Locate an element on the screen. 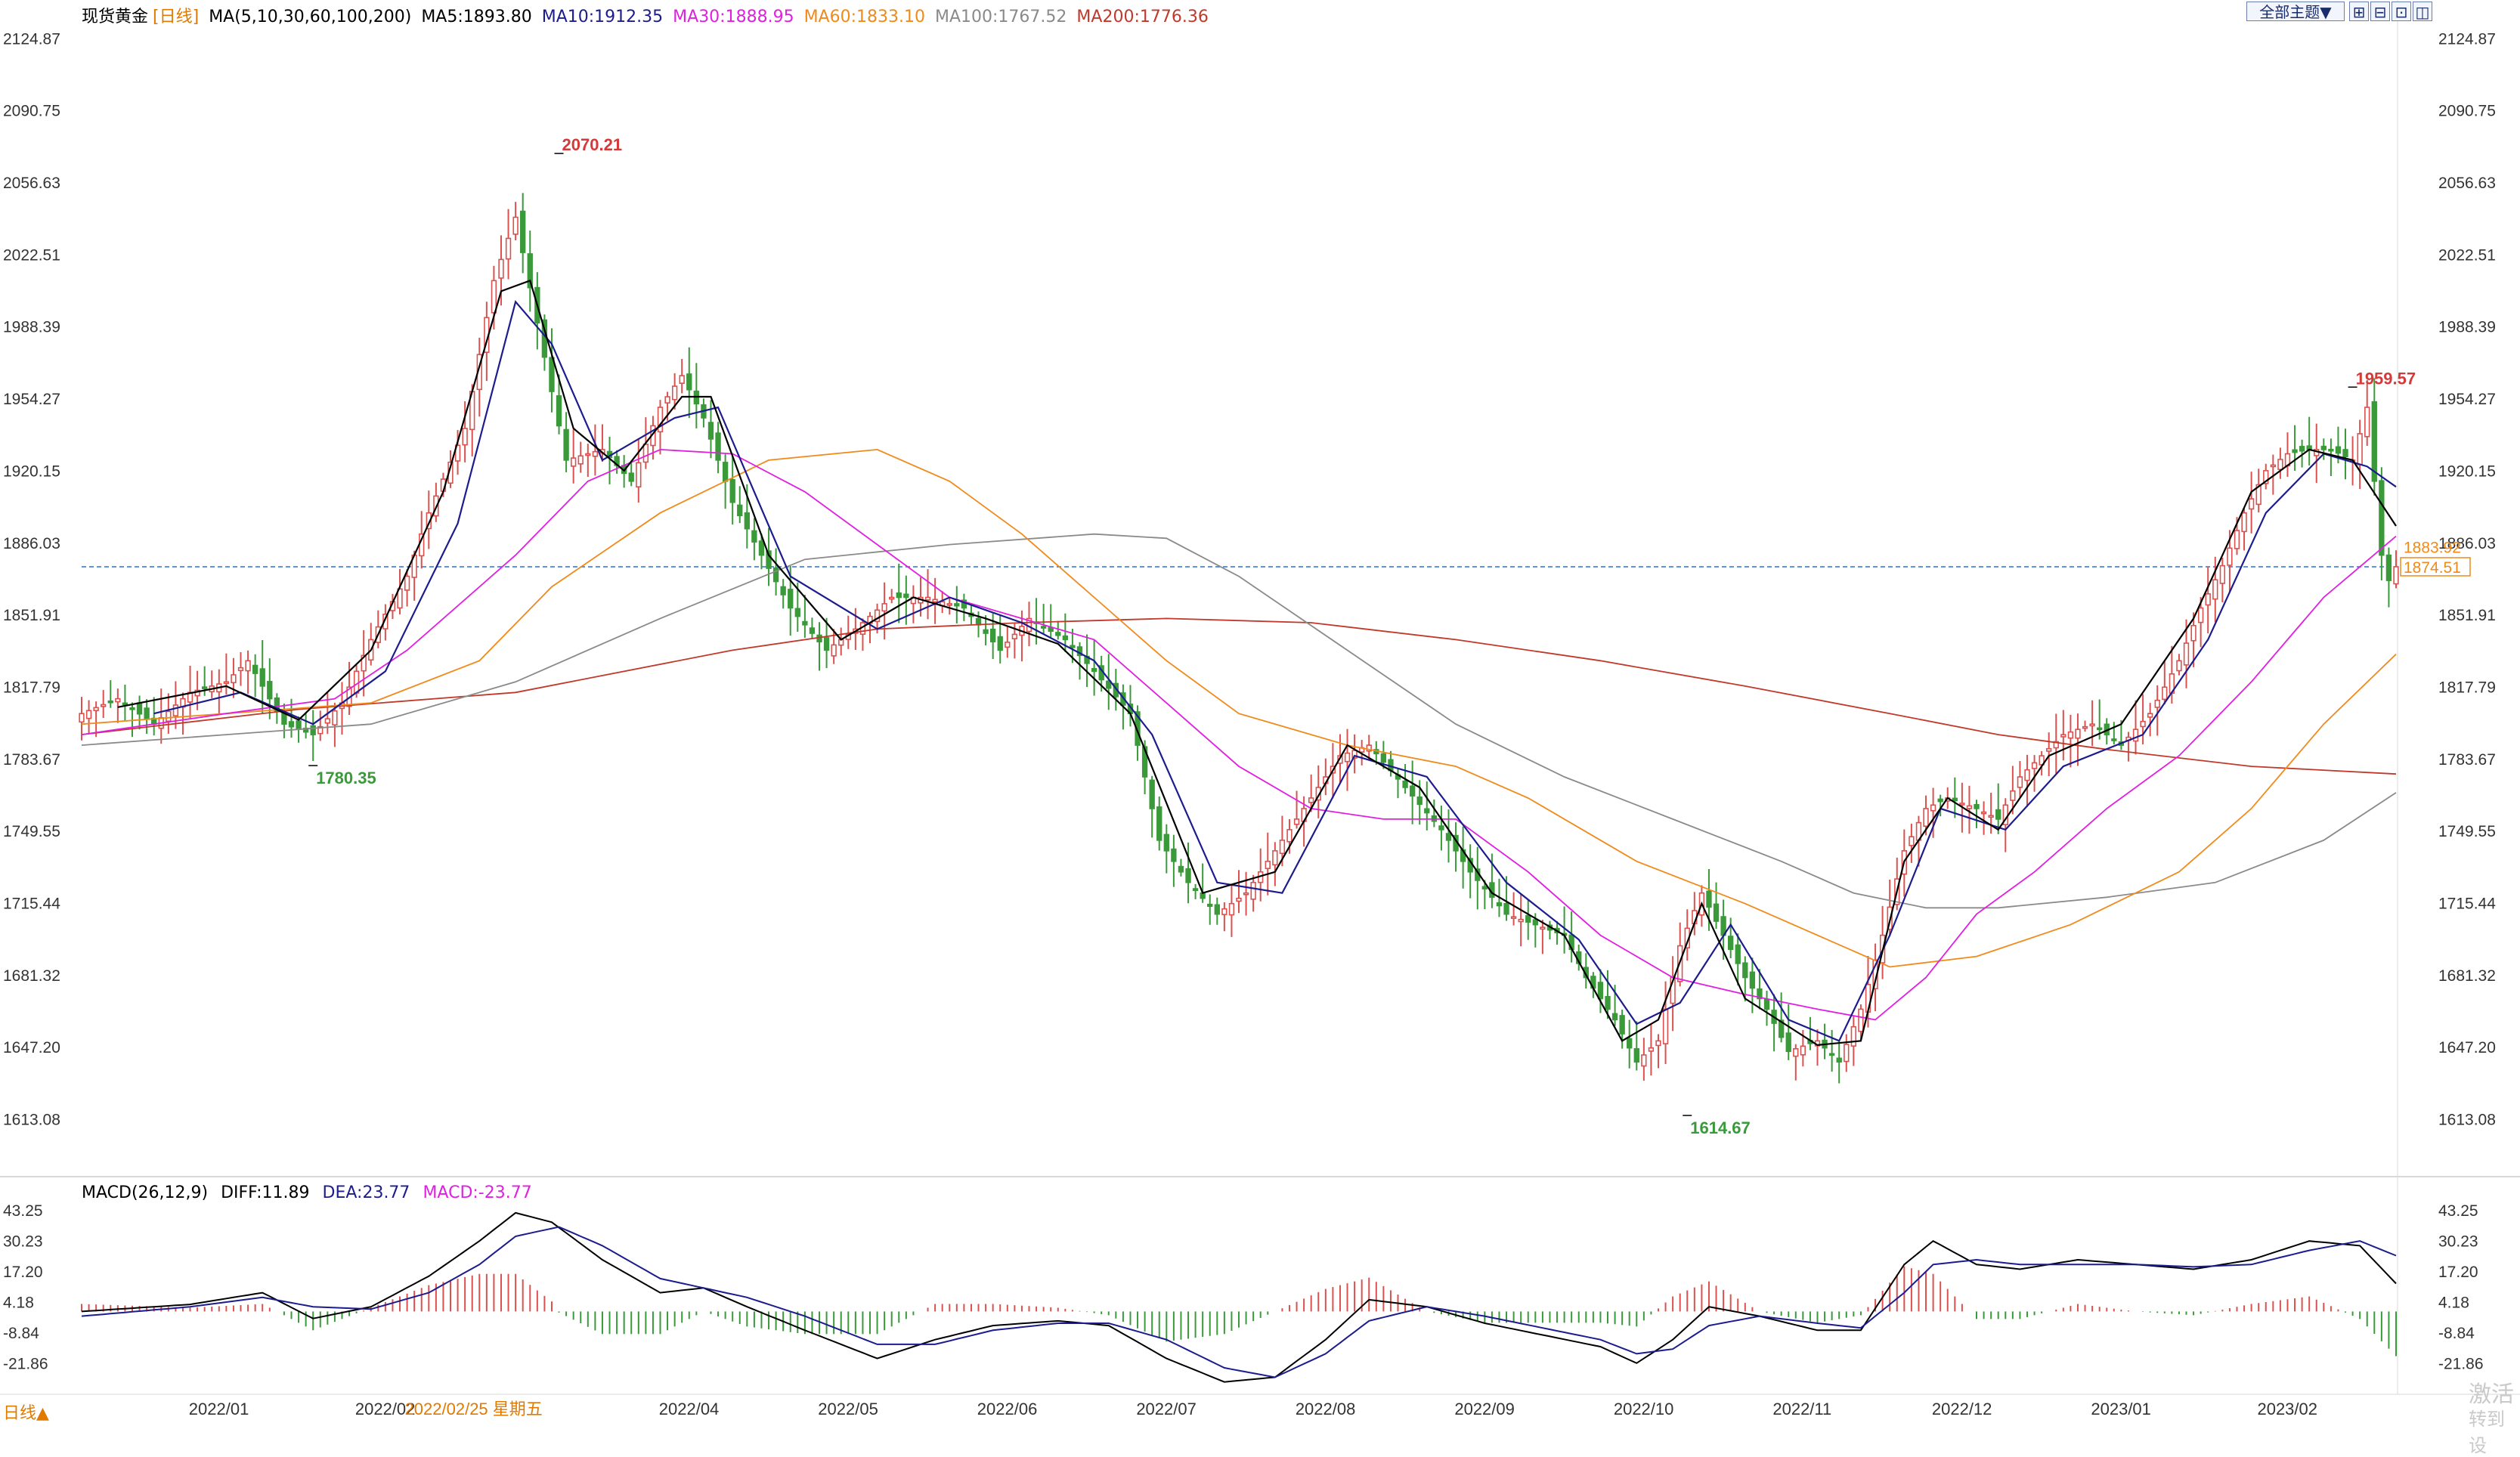 Image resolution: width=2520 pixels, height=1457 pixels. annotation-label: 1614.67 is located at coordinates (1720, 1127).